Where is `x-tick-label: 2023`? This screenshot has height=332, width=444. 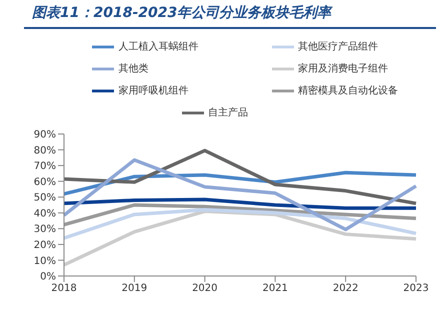 x-tick-label: 2023 is located at coordinates (416, 288).